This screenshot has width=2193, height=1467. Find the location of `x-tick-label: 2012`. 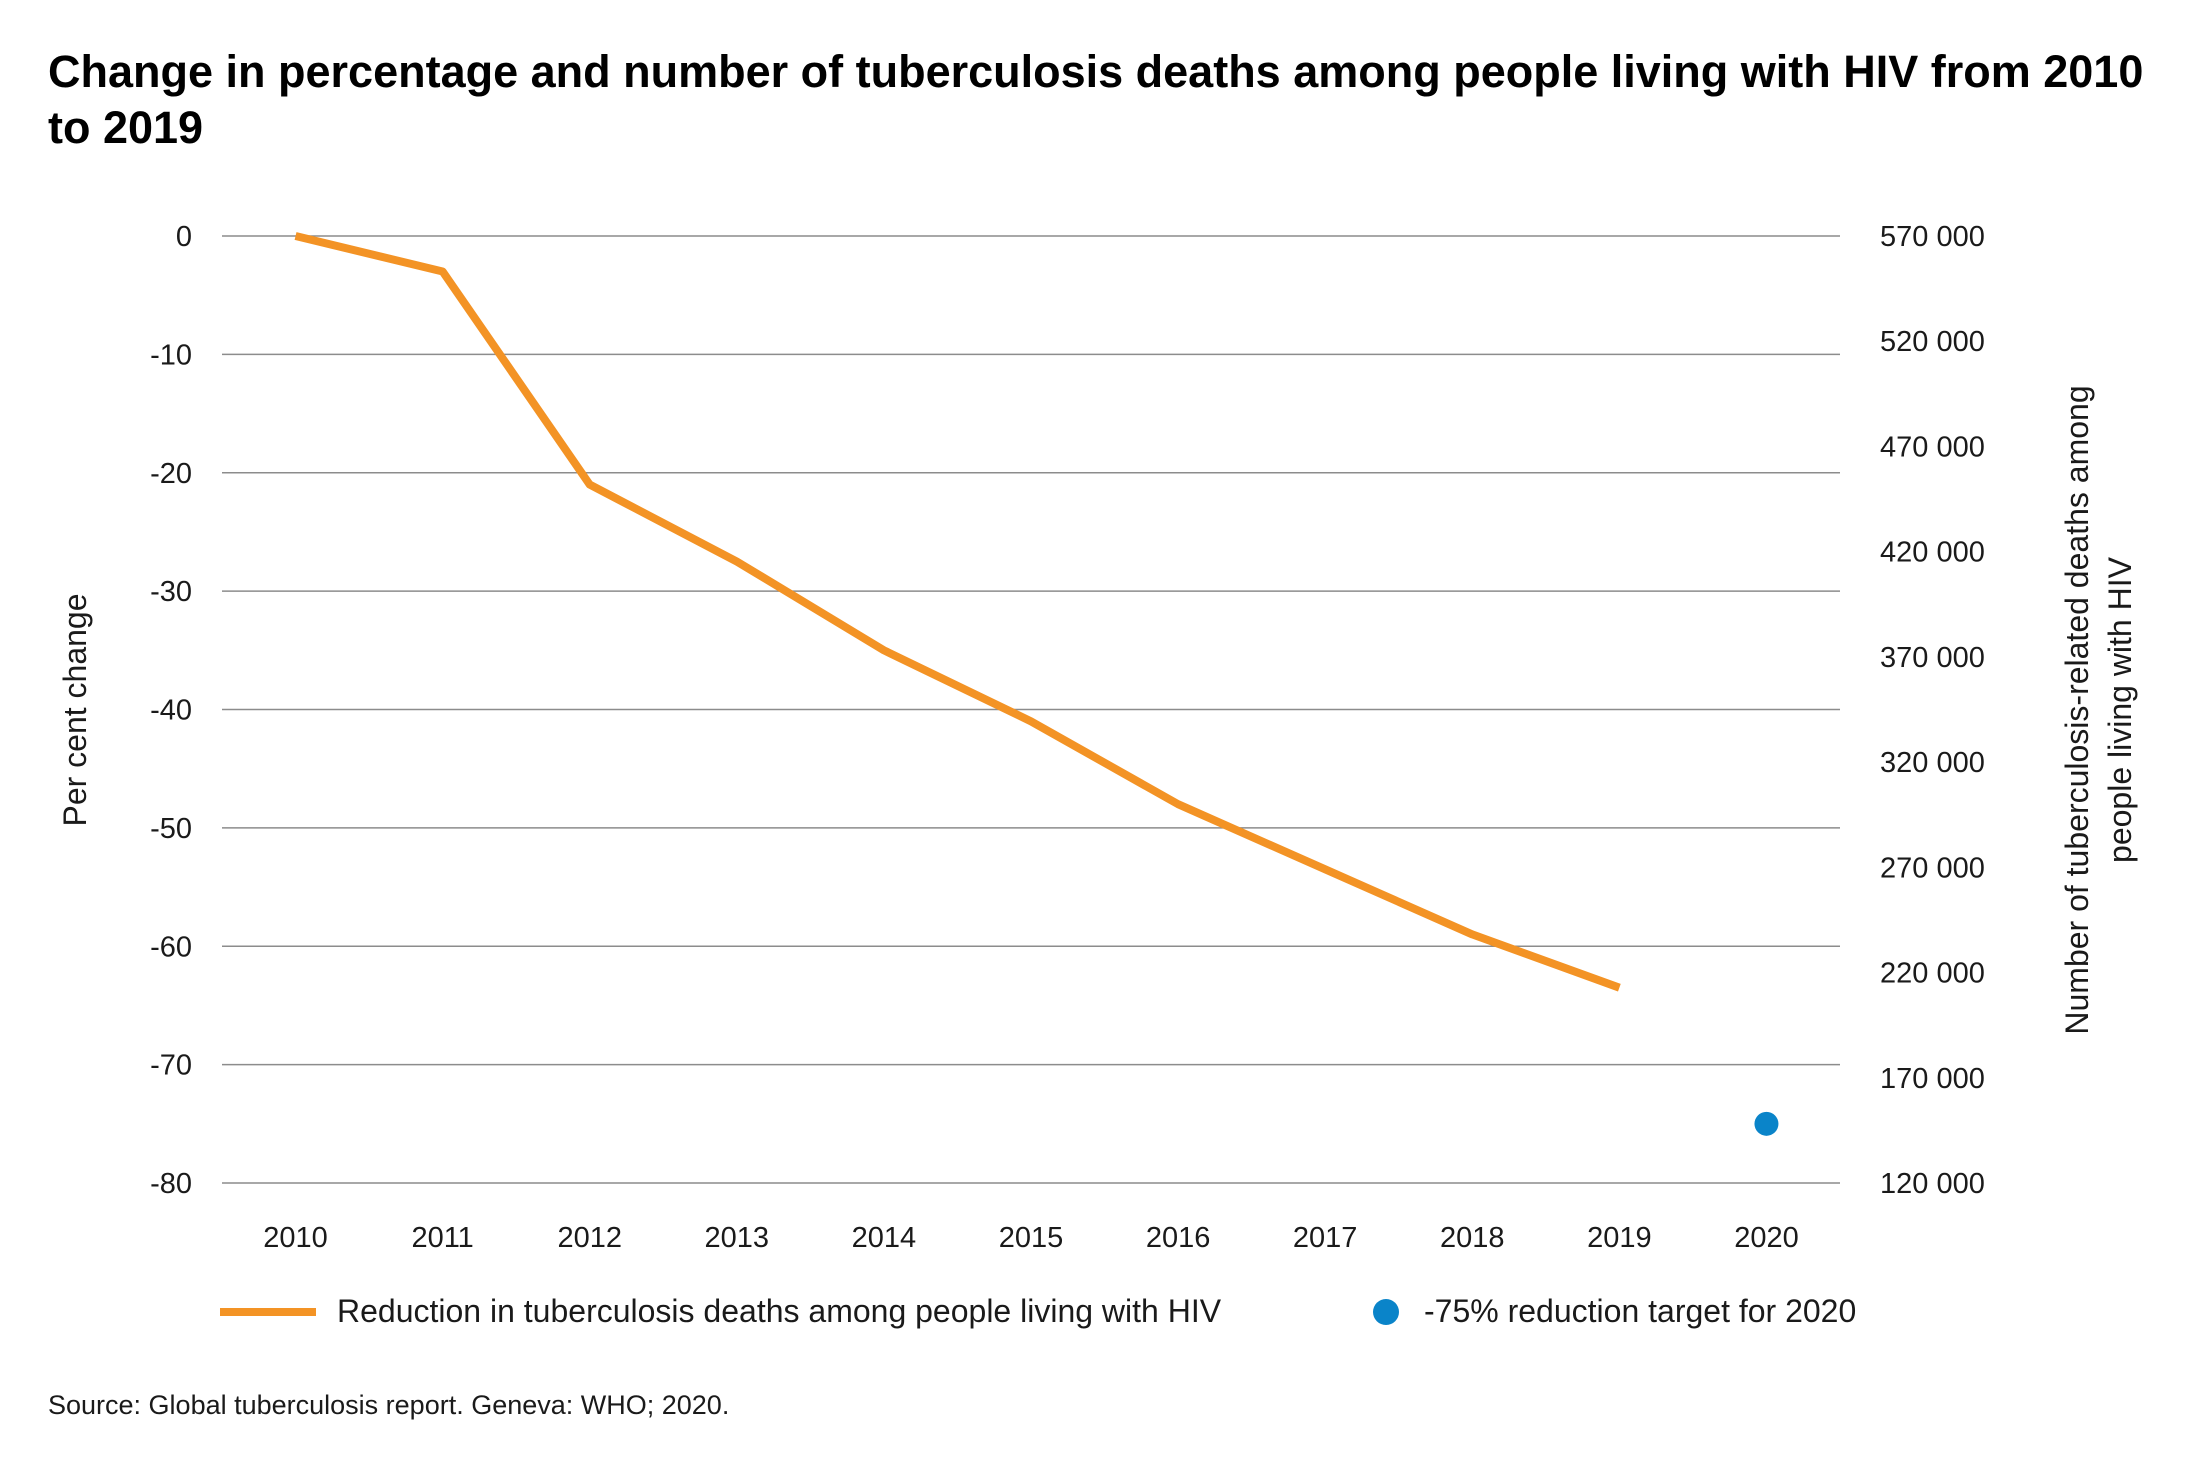

x-tick-label: 2012 is located at coordinates (589, 1238).